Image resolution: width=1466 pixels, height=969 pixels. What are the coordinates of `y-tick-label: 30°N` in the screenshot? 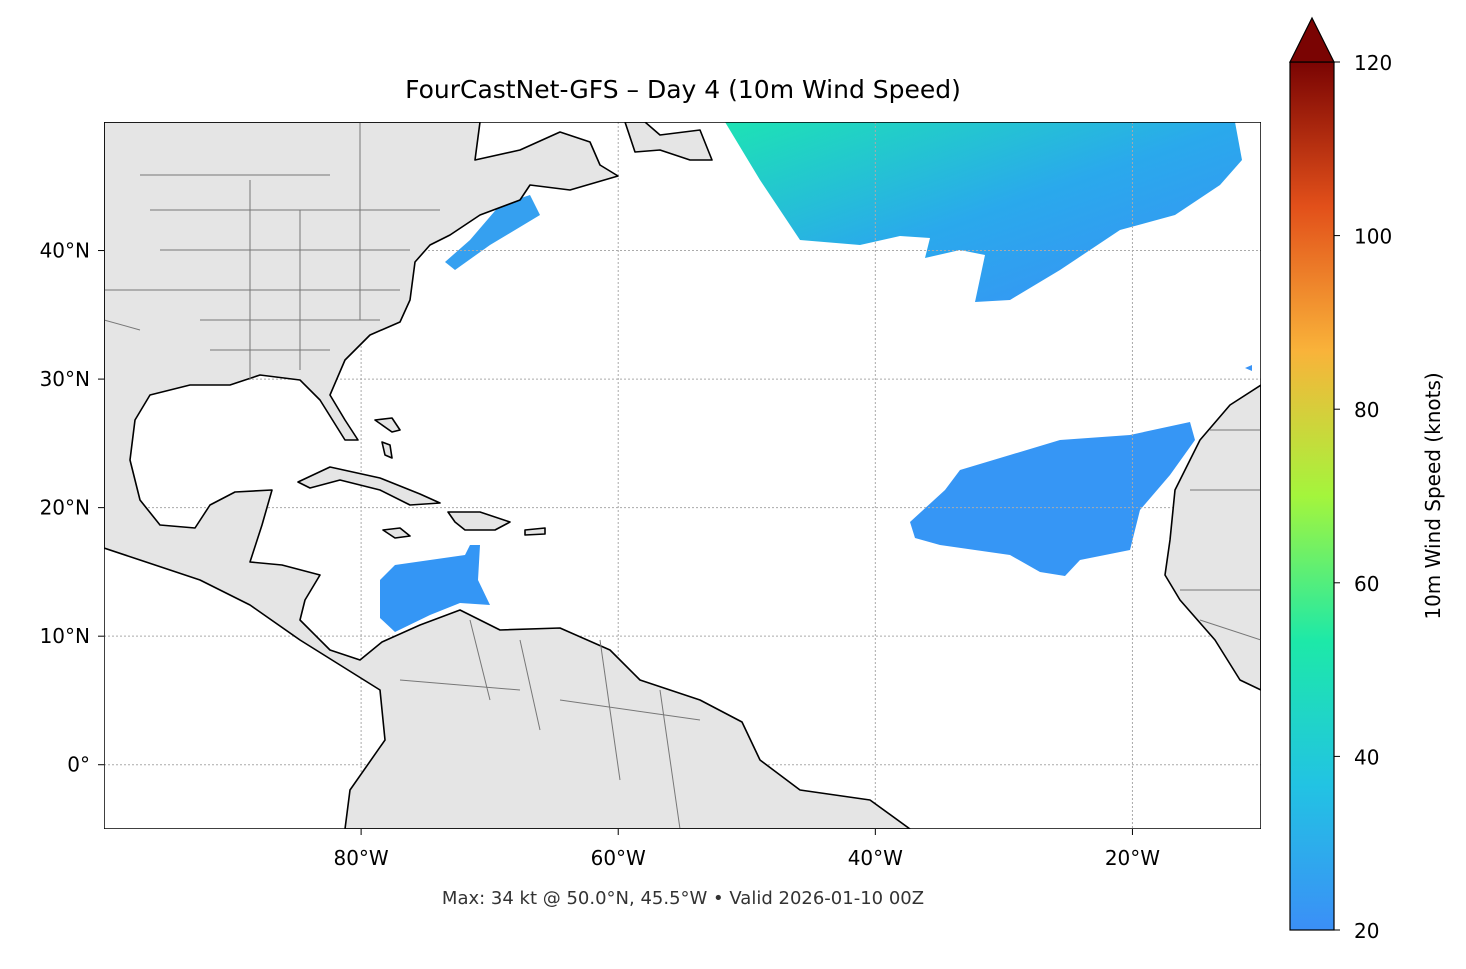 It's located at (65, 379).